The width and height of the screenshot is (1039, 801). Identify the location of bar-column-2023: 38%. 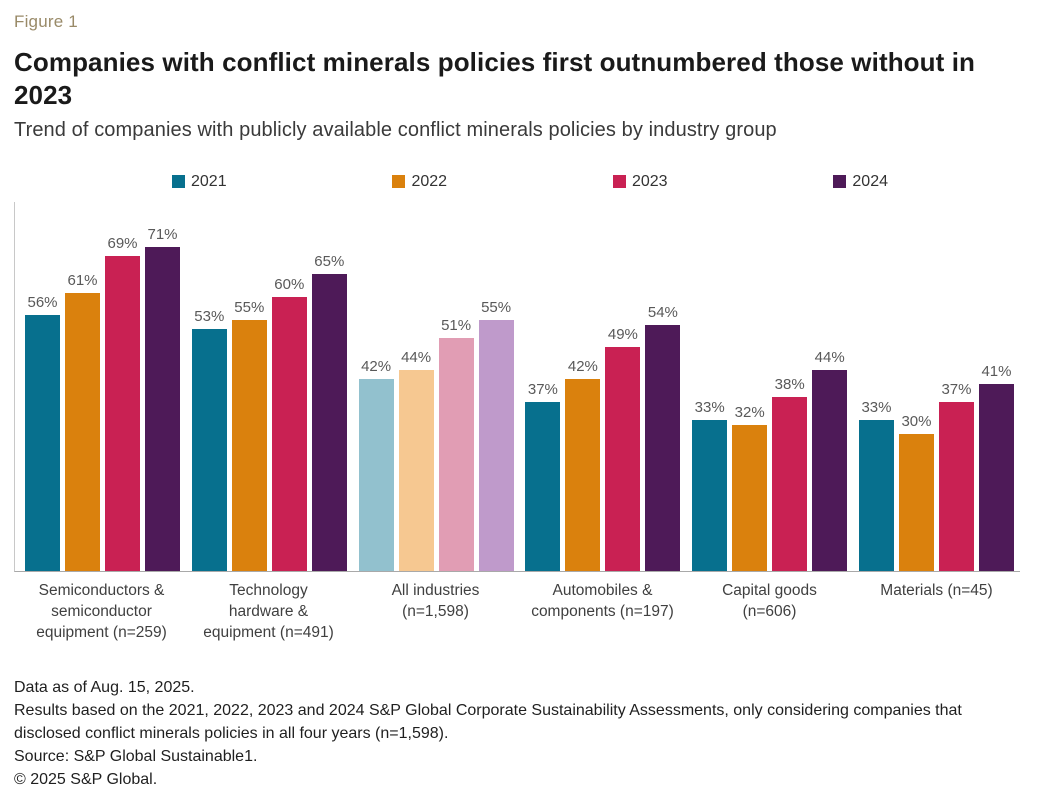
(790, 386).